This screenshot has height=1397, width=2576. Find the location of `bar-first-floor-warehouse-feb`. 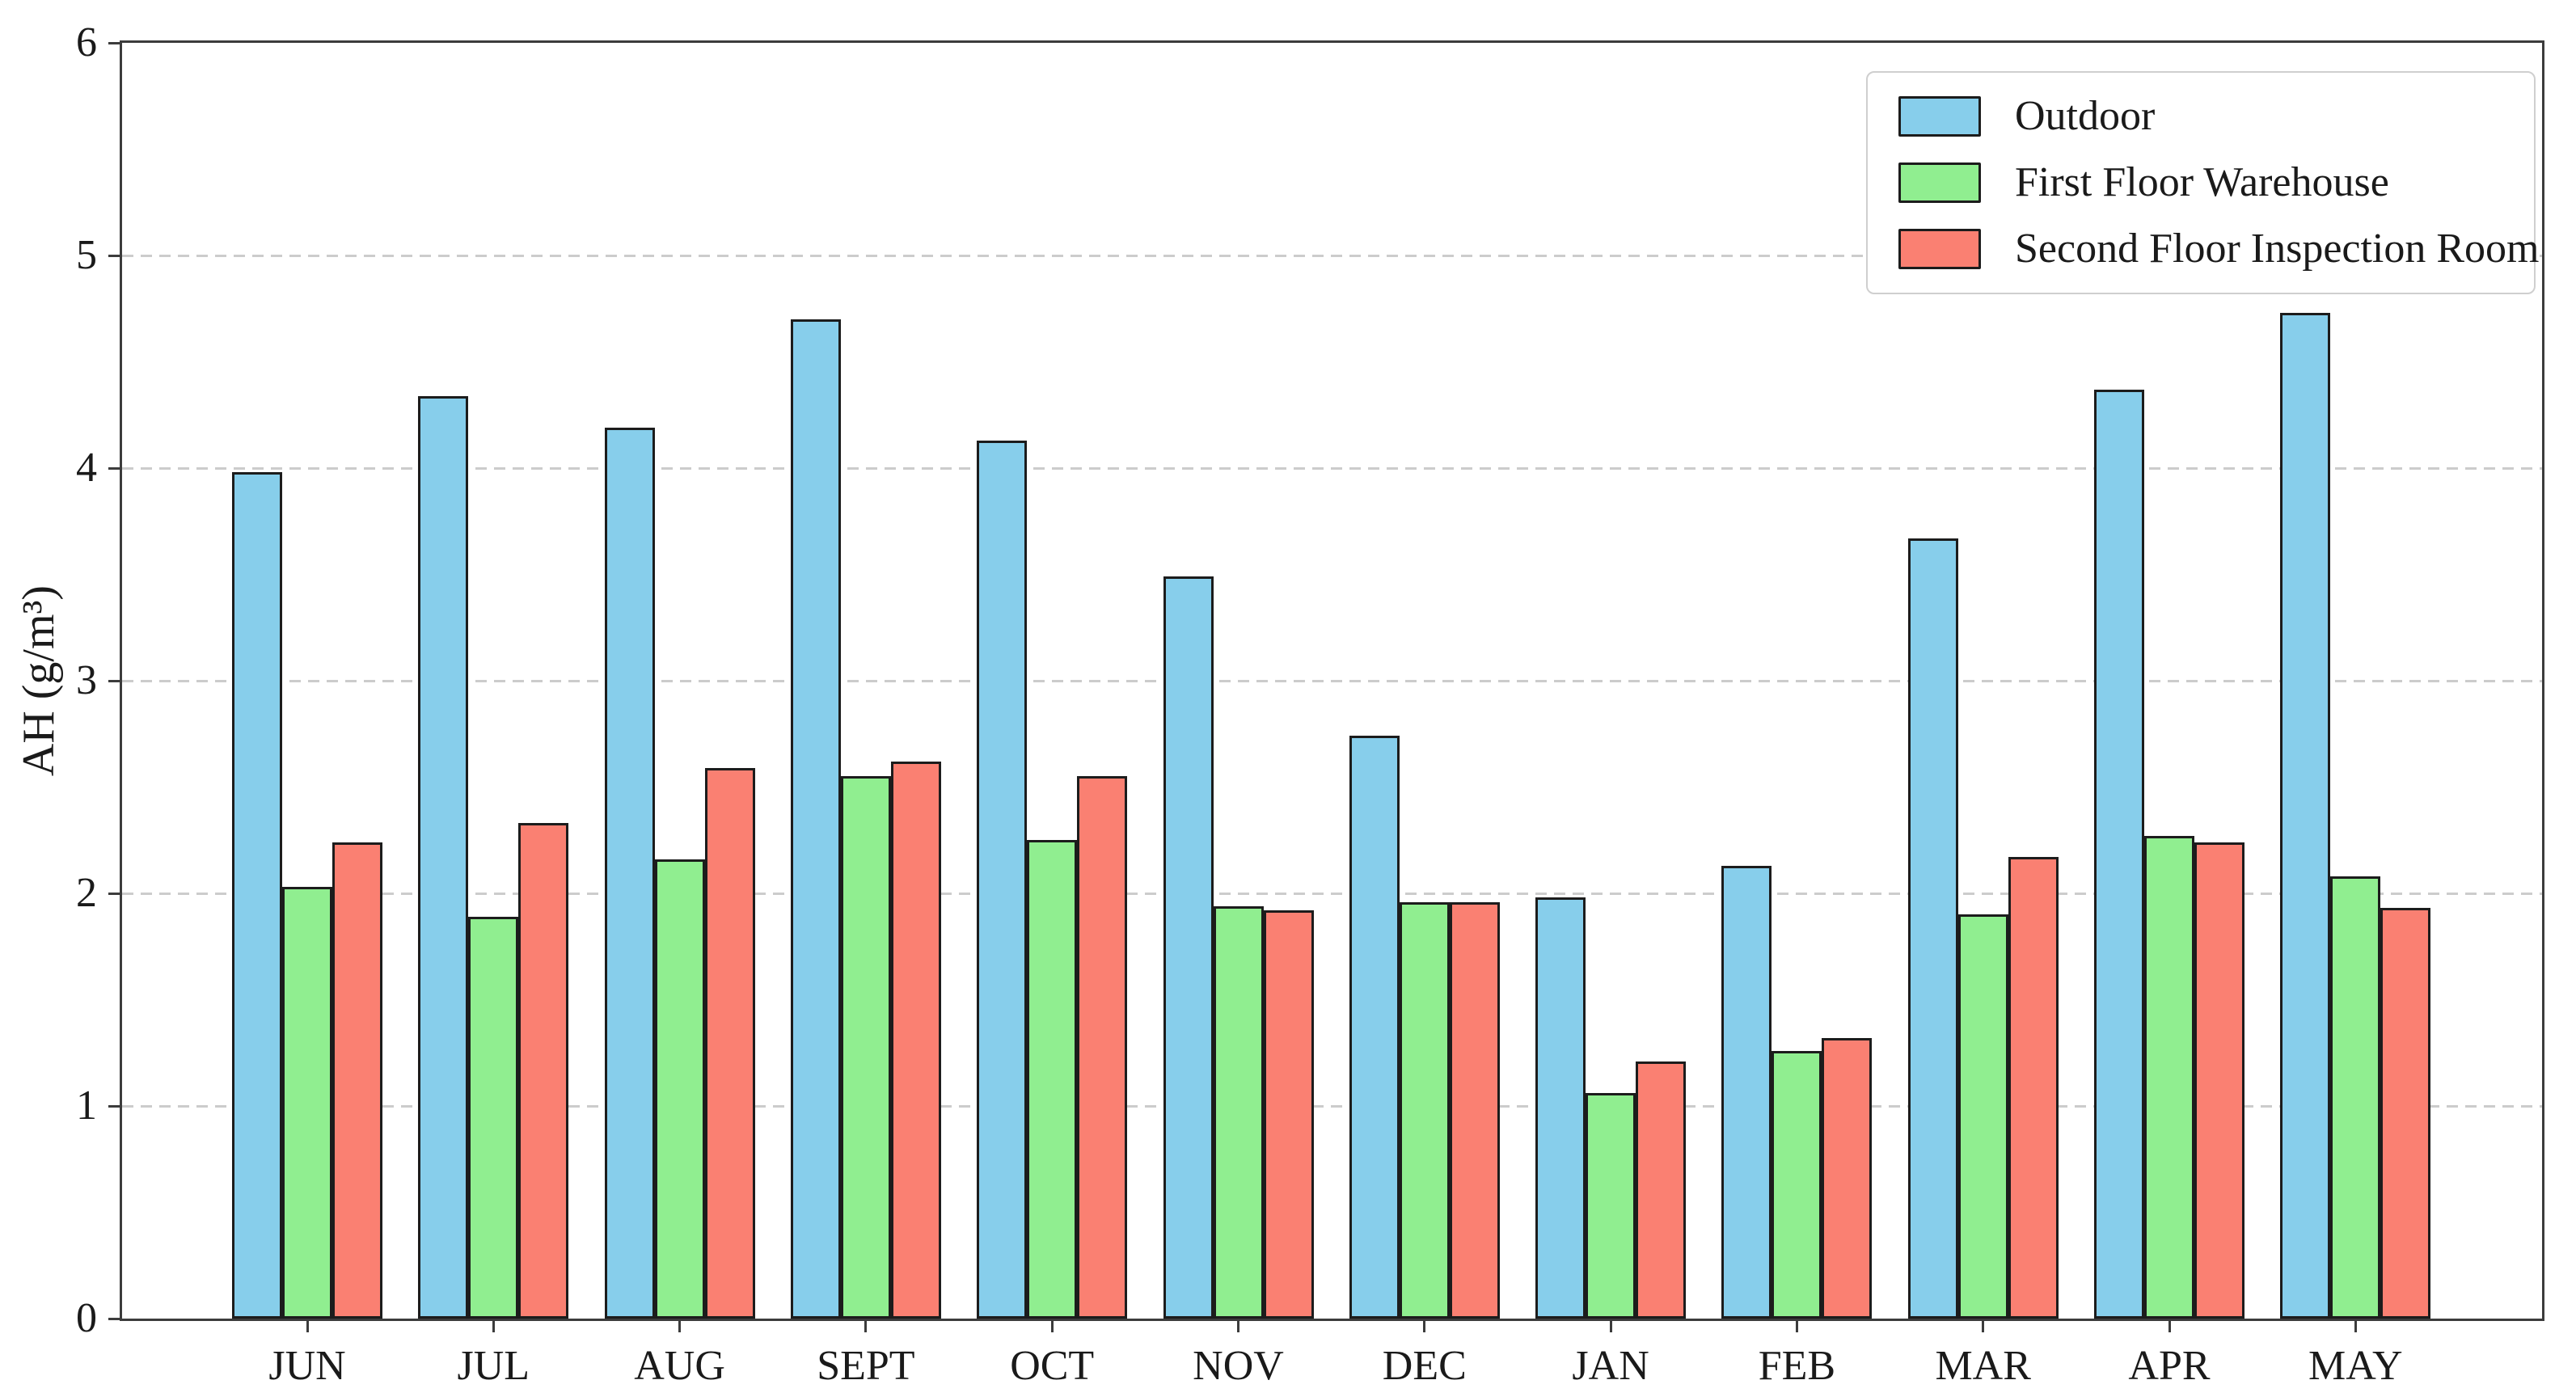

bar-first-floor-warehouse-feb is located at coordinates (1797, 1185).